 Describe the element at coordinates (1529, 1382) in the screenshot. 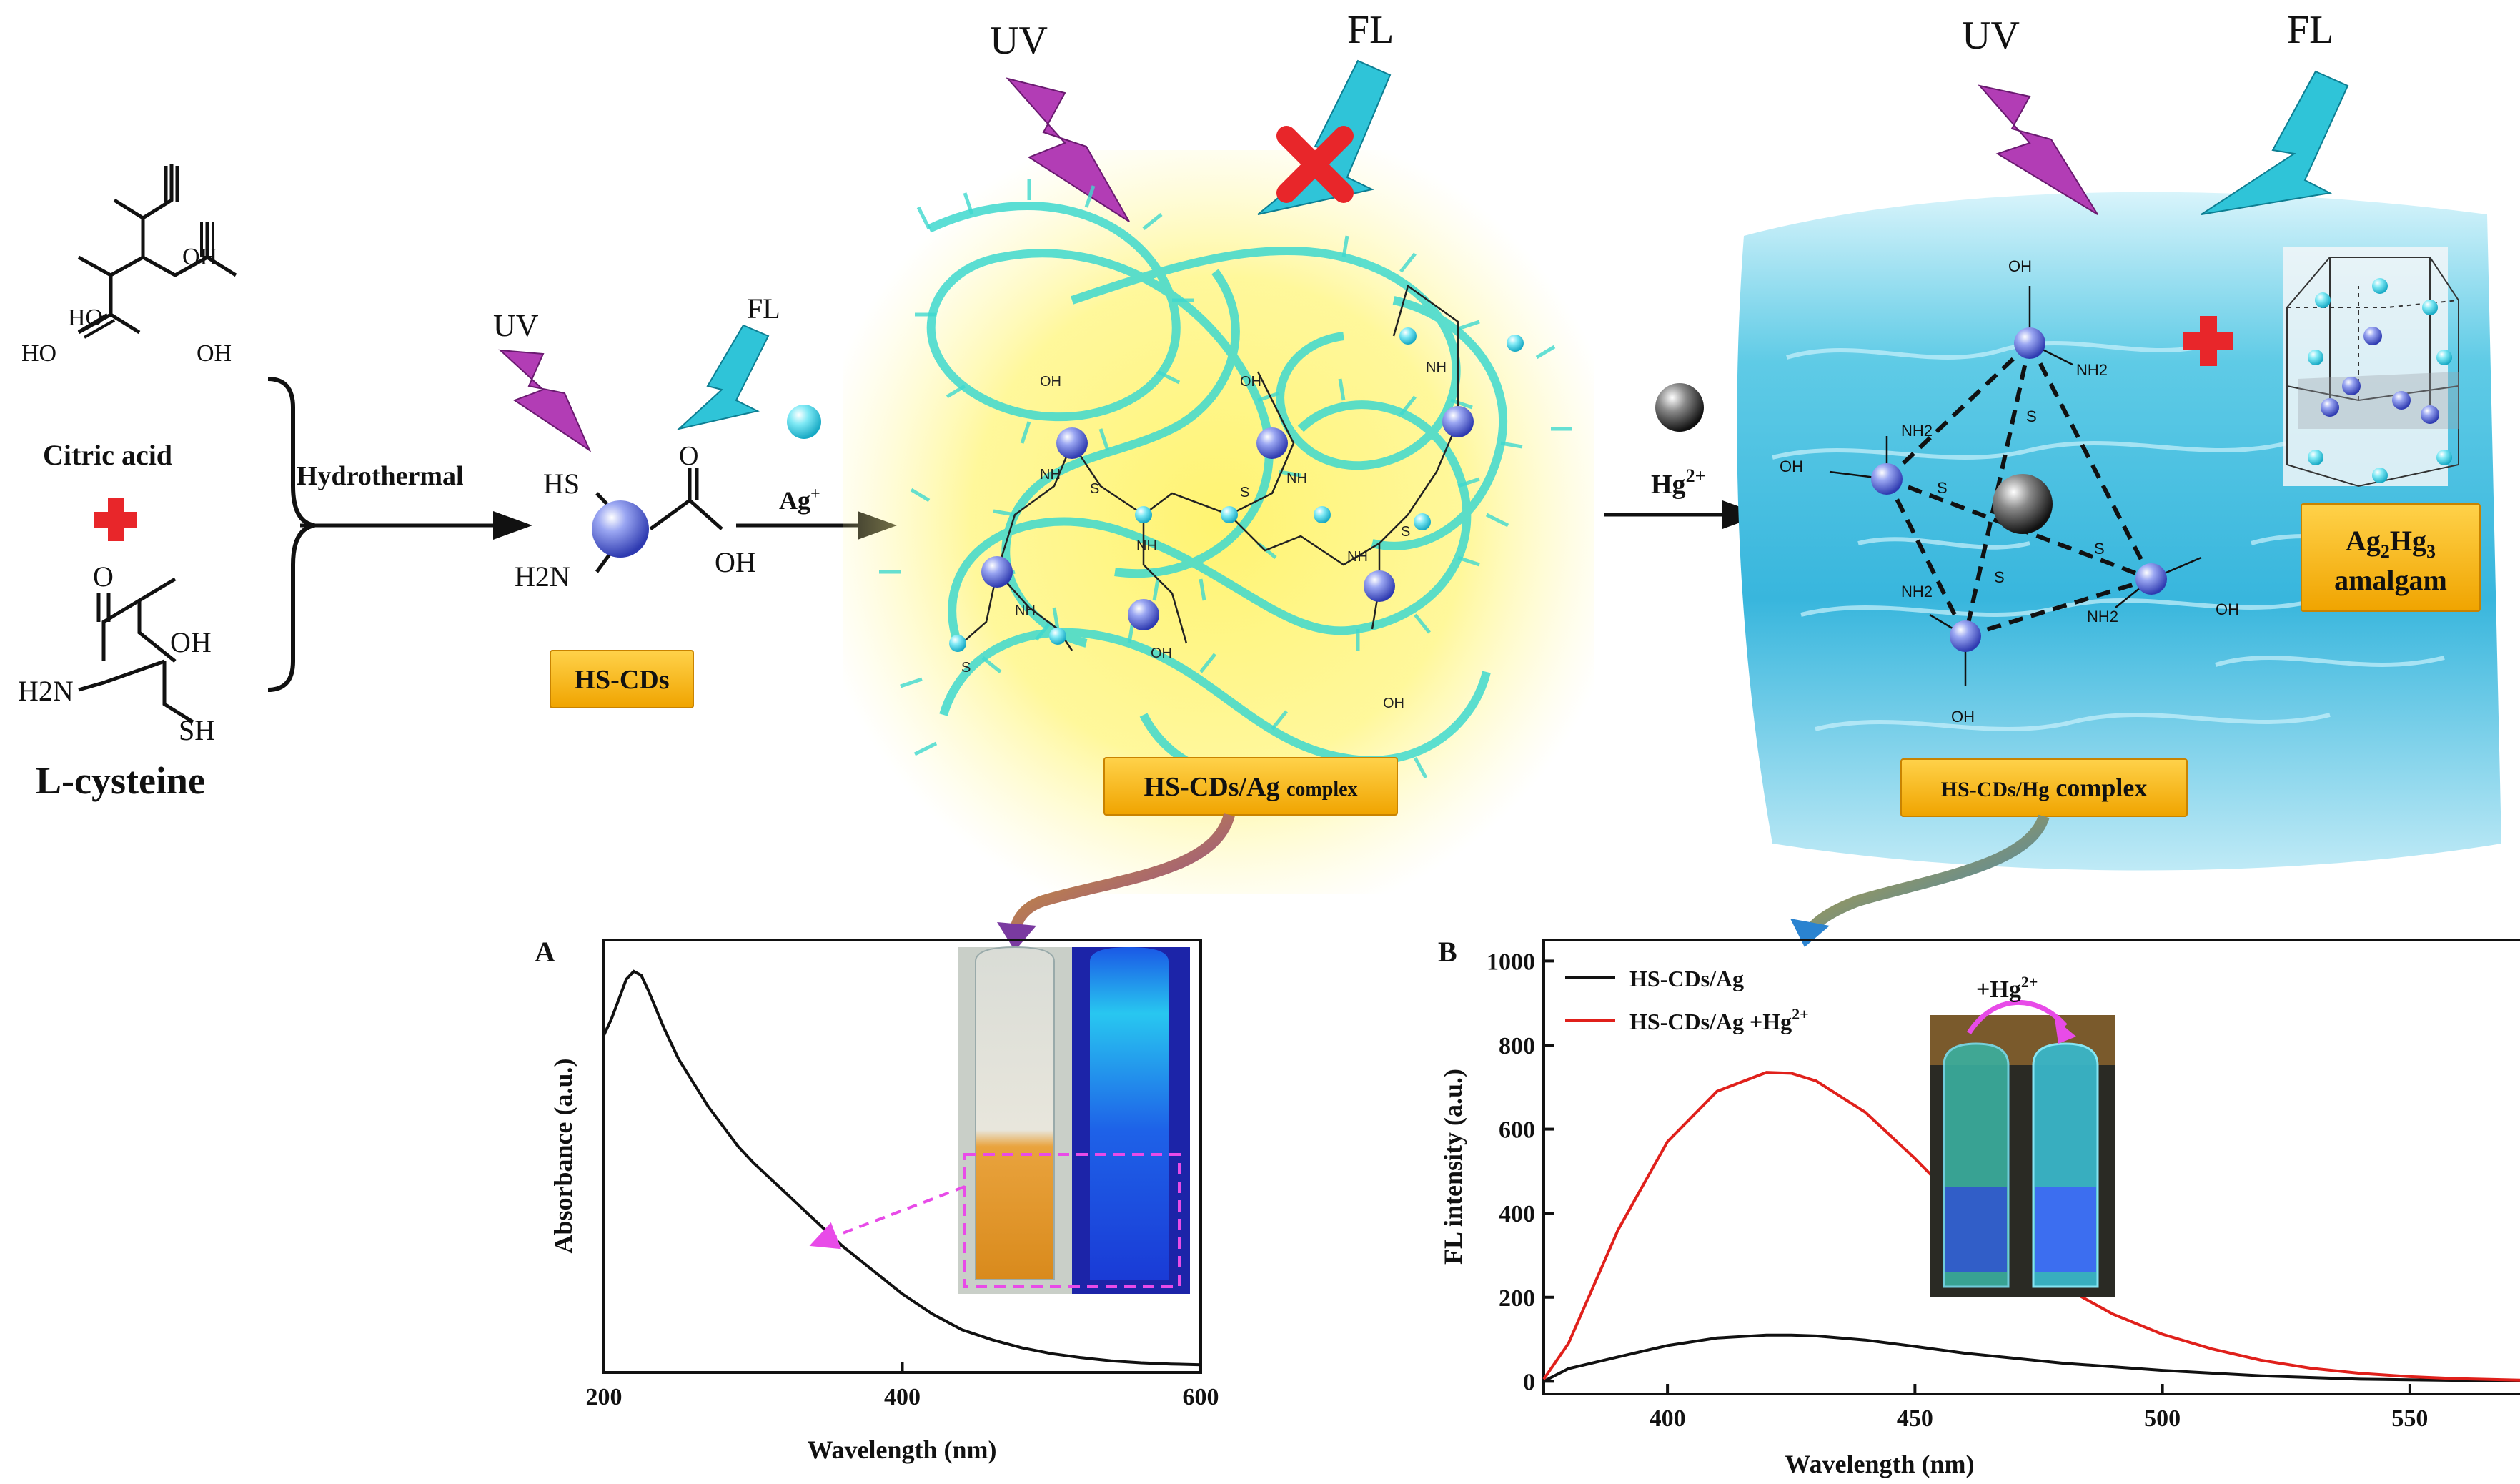

I see `panel-b-ytick-label: 0` at that location.